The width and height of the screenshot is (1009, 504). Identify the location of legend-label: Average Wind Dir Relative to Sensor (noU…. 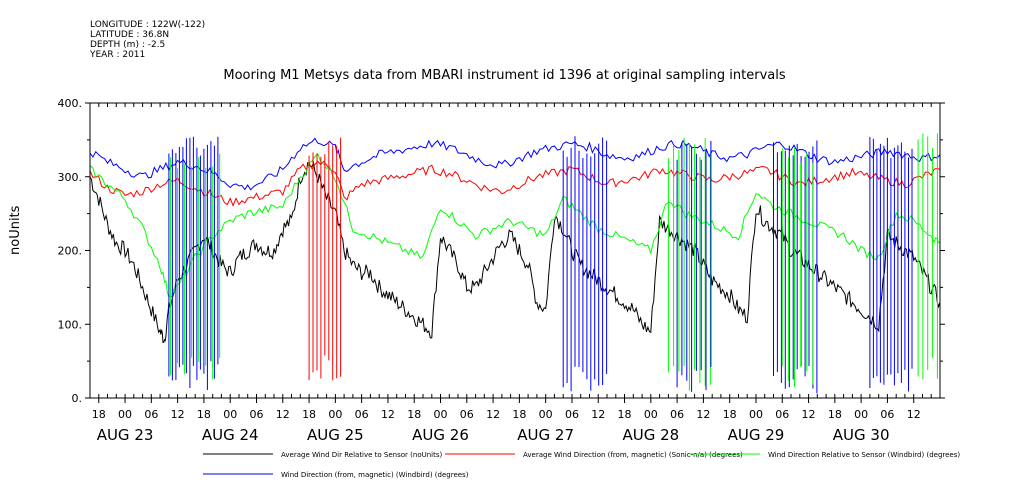
(361, 455).